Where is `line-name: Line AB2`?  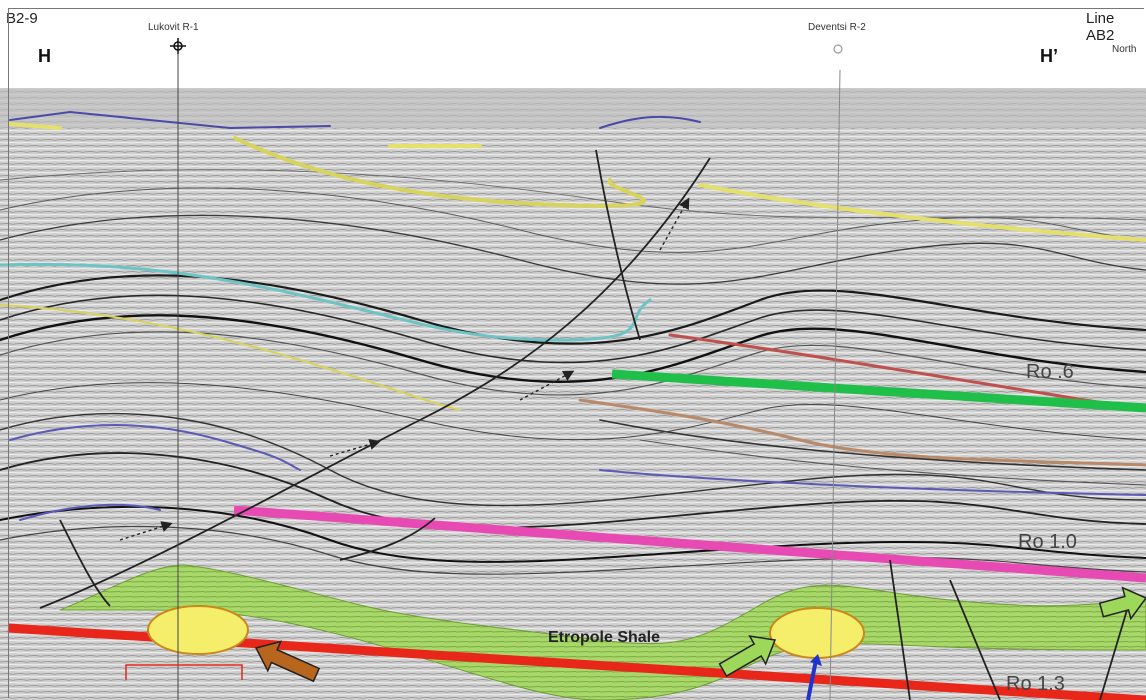
line-name: Line AB2 is located at coordinates (1100, 27).